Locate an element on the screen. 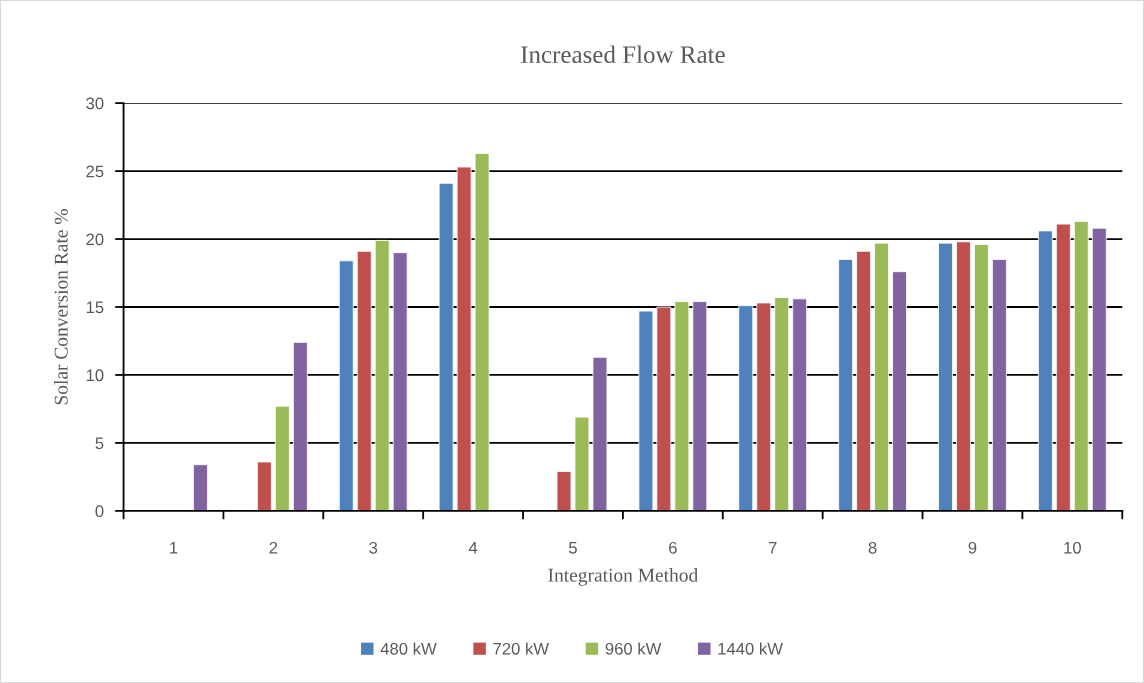 The width and height of the screenshot is (1144, 683). x-tick-label: 2 is located at coordinates (273, 547).